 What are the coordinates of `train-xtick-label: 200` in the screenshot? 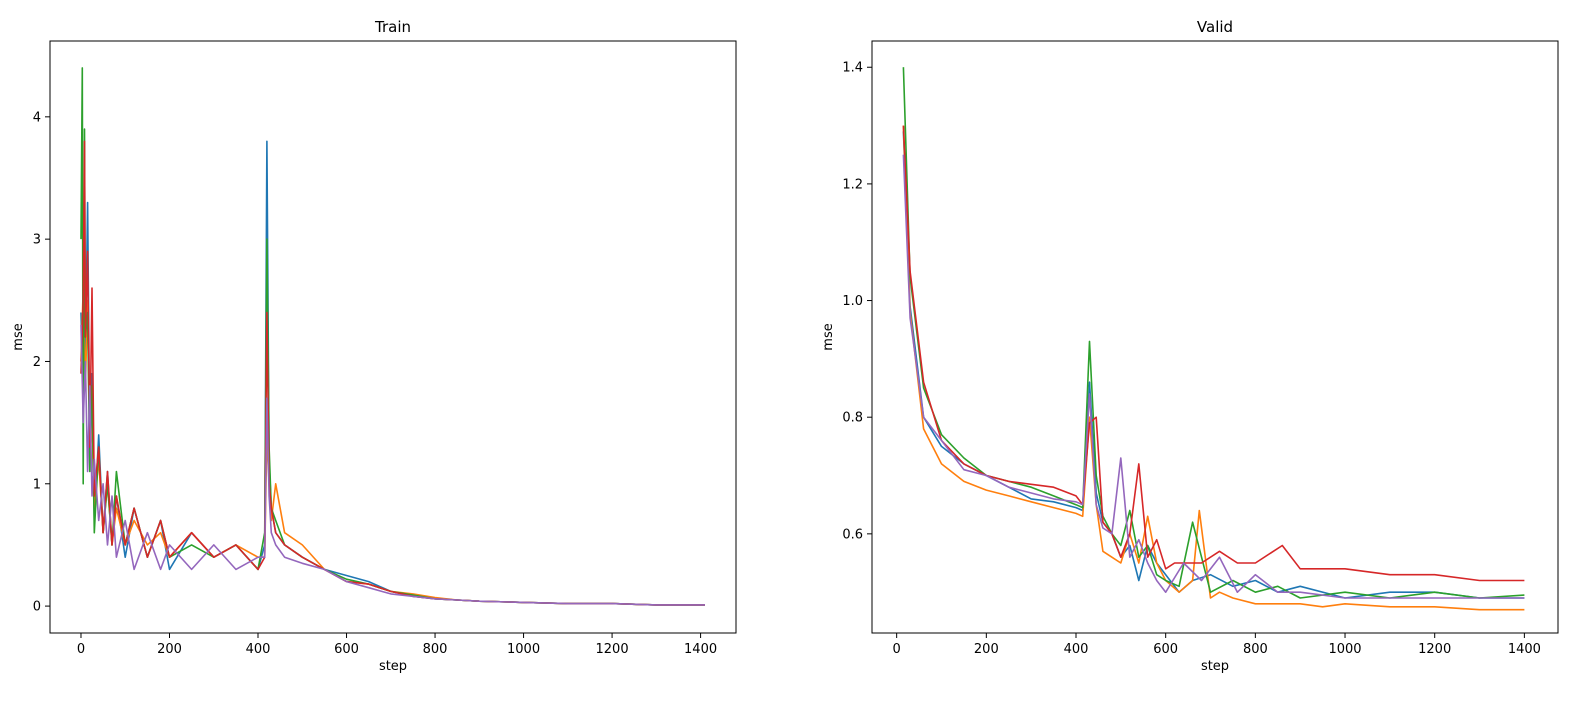 It's located at (169, 649).